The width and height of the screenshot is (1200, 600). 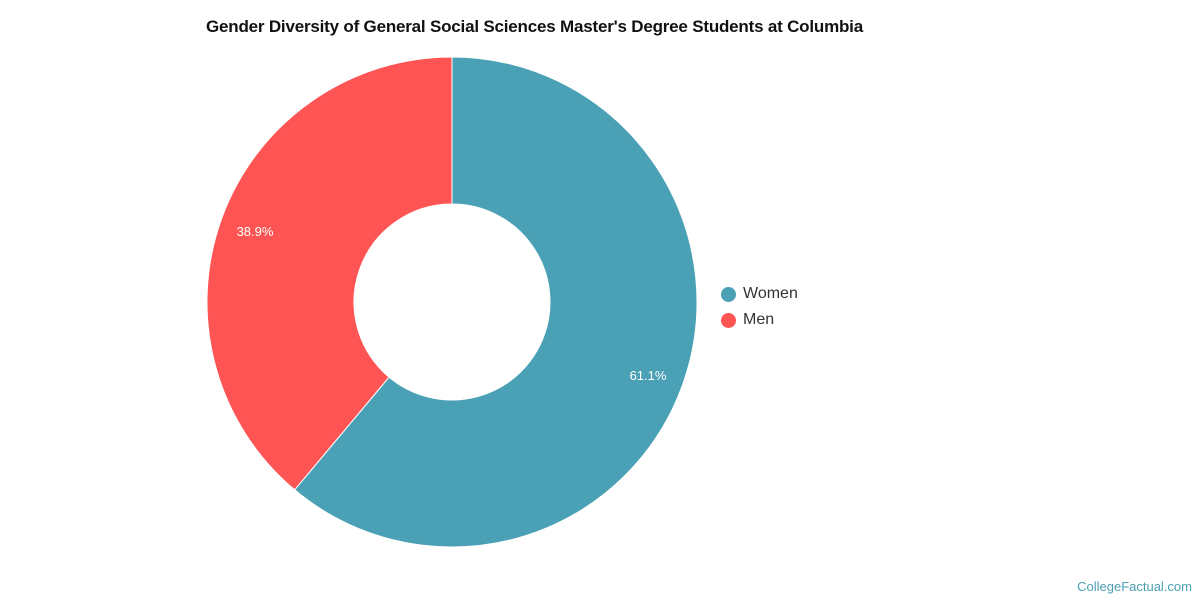 I want to click on legend-item-women: Women, so click(x=759, y=294).